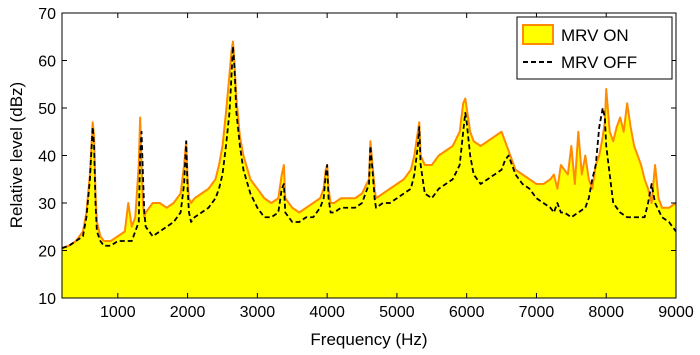 The height and width of the screenshot is (355, 700). What do you see at coordinates (368, 339) in the screenshot?
I see `x-axis-label: Frequency (Hz)` at bounding box center [368, 339].